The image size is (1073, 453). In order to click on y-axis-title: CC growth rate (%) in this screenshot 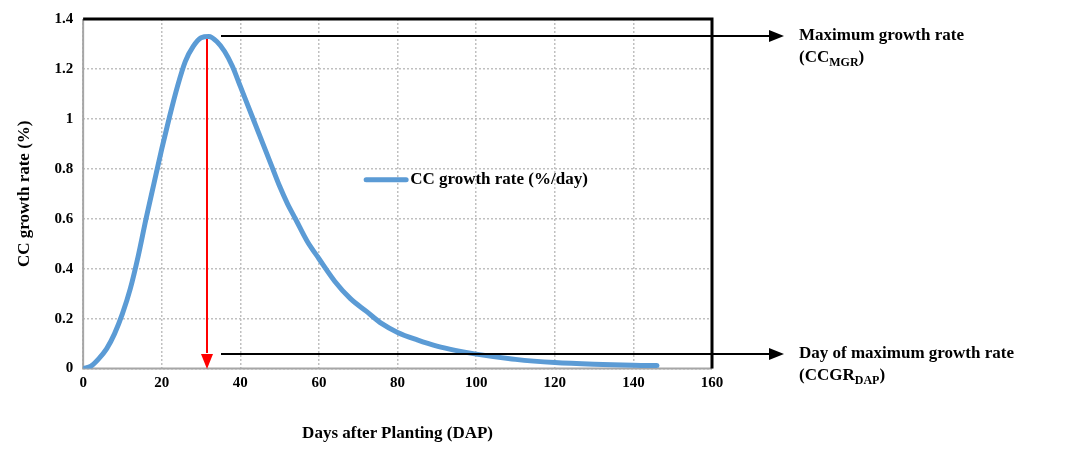, I will do `click(23, 194)`.